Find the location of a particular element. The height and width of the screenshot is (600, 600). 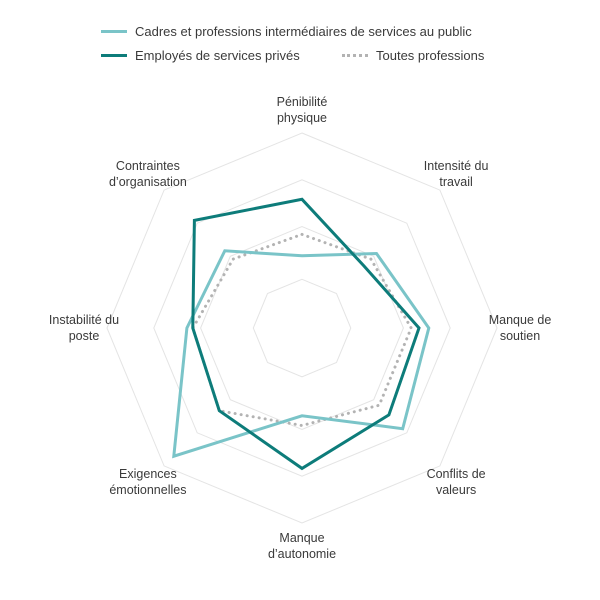

axis-label-6-line-1: poste is located at coordinates (84, 336).